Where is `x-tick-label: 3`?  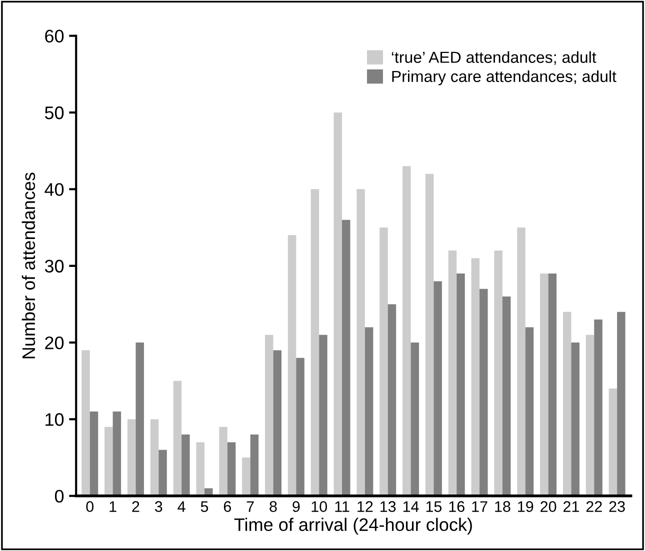 x-tick-label: 3 is located at coordinates (158, 506).